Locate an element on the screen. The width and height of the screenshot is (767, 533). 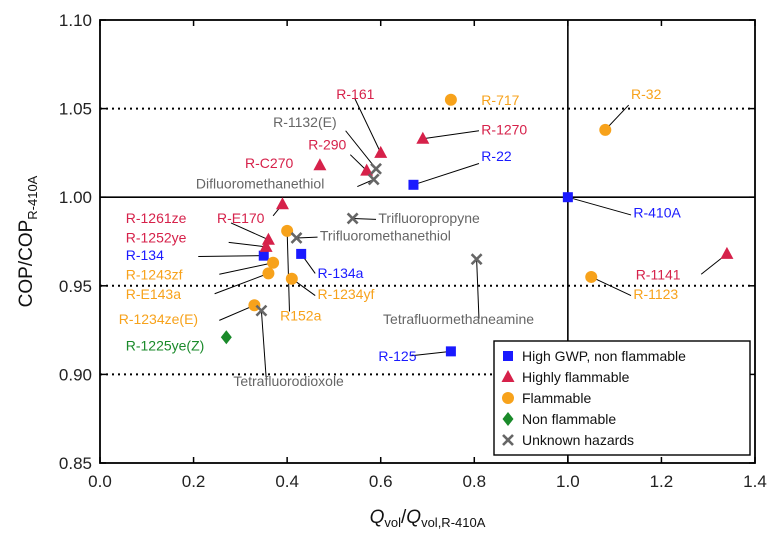
point-label: R-134 is located at coordinates (145, 255).